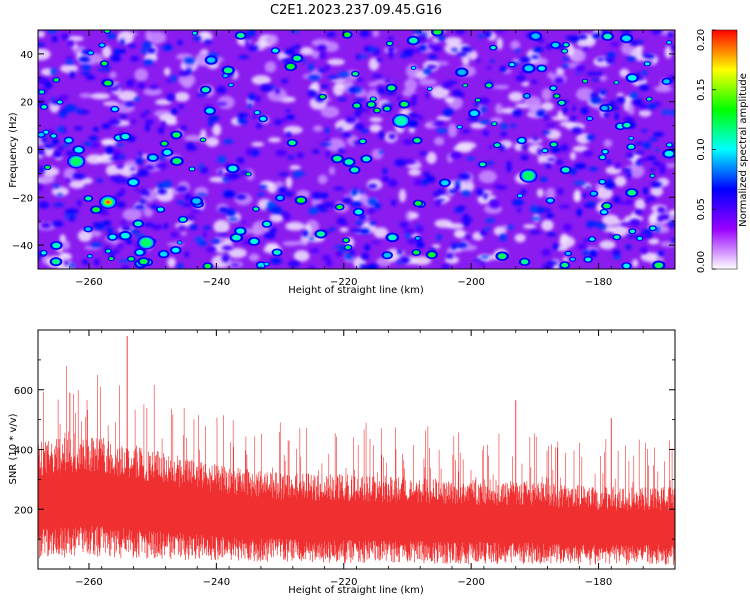 This screenshot has height=600, width=750. What do you see at coordinates (701, 209) in the screenshot?
I see `colorbar-tick-label: 0.05` at bounding box center [701, 209].